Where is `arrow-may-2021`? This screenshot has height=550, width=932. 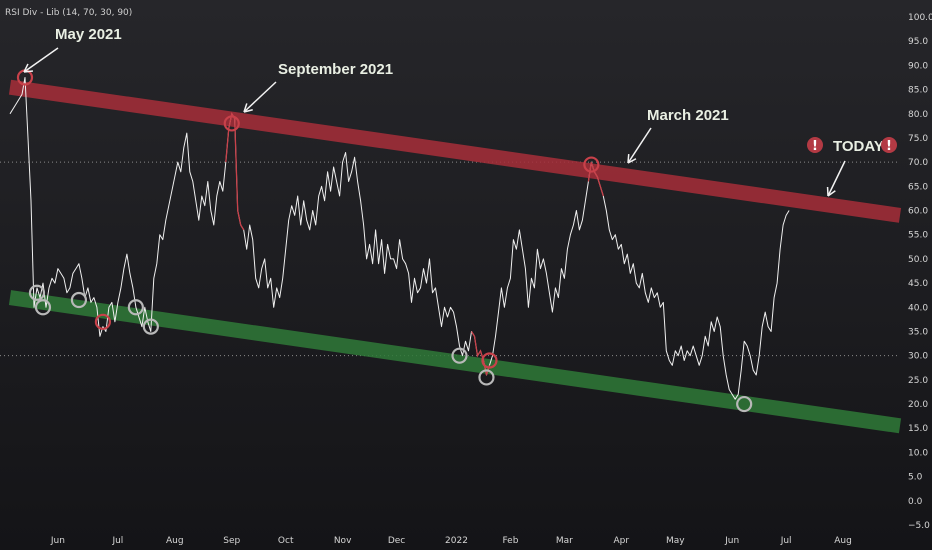 arrow-may-2021 is located at coordinates (41, 60).